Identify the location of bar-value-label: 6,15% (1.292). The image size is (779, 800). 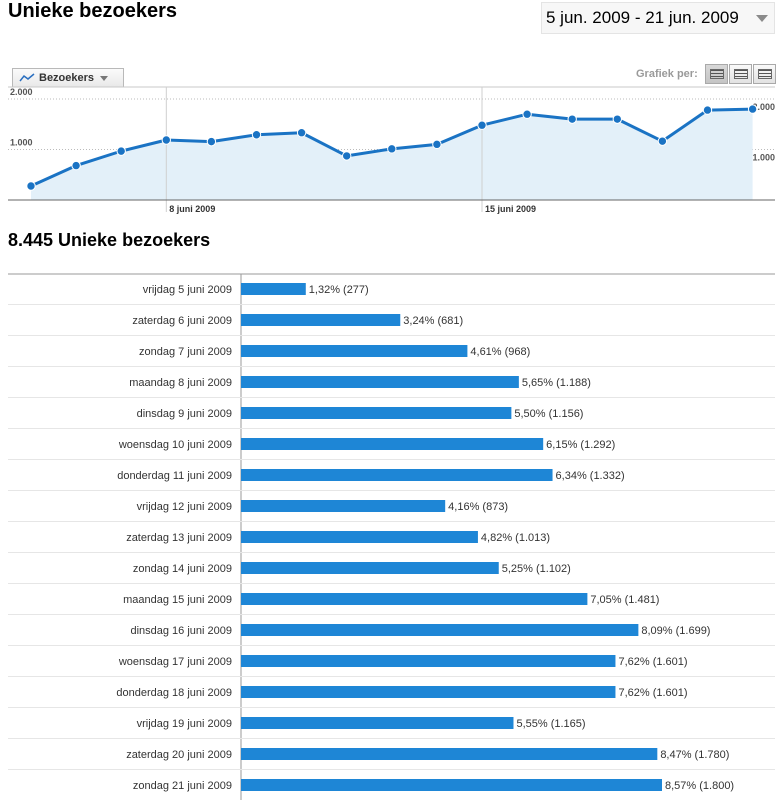
(580, 445).